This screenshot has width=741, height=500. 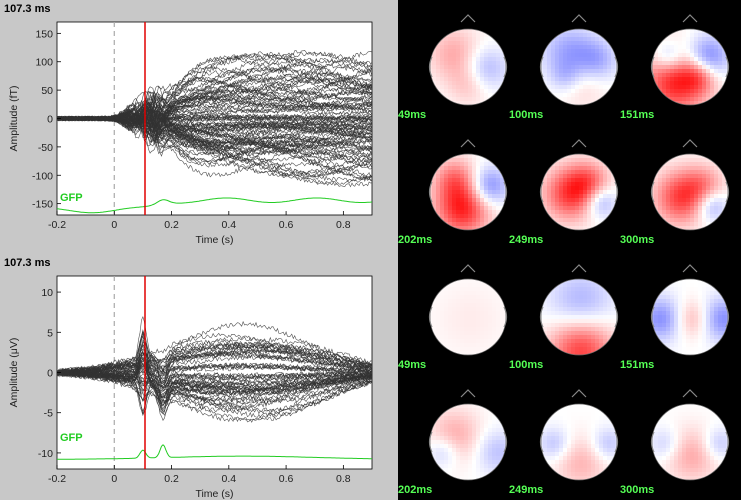 I want to click on topomap-meg249, so click(x=579, y=185).